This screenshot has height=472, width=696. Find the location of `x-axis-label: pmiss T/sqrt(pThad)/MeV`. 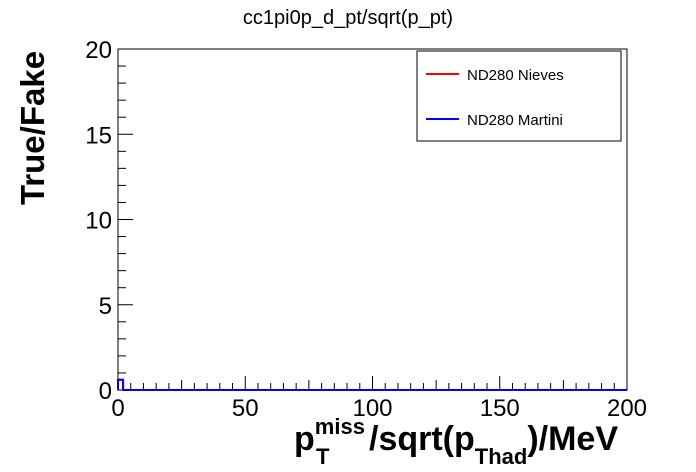

x-axis-label: pmiss T/sqrt(pThad)/MeV is located at coordinates (456, 441).